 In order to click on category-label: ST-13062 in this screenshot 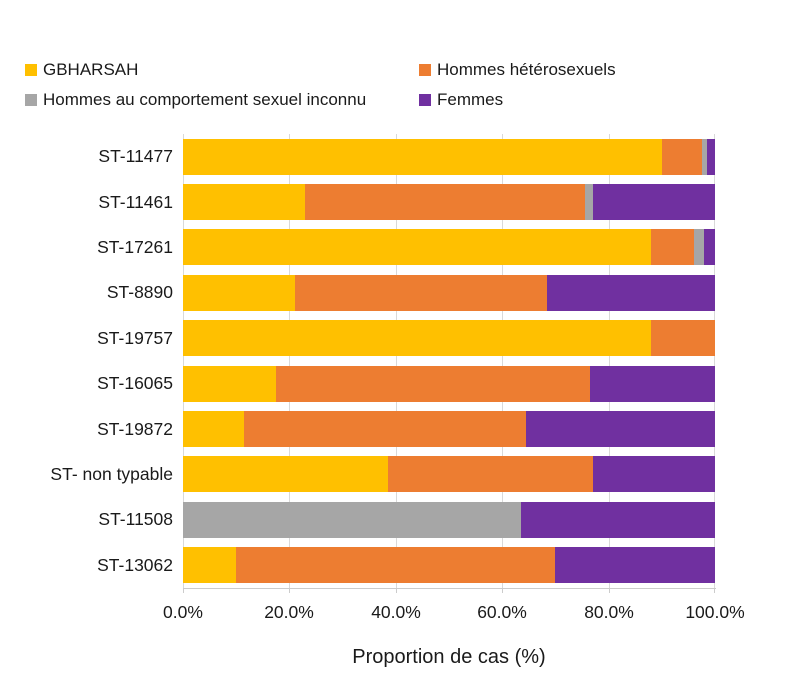, I will do `click(135, 564)`.